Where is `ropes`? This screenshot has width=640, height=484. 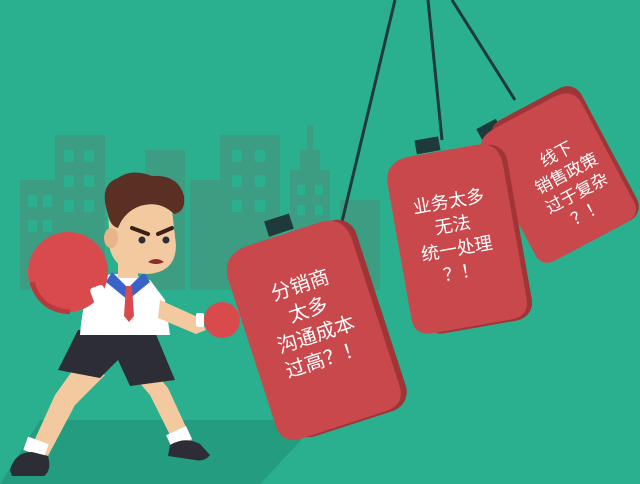
ropes is located at coordinates (427, 115).